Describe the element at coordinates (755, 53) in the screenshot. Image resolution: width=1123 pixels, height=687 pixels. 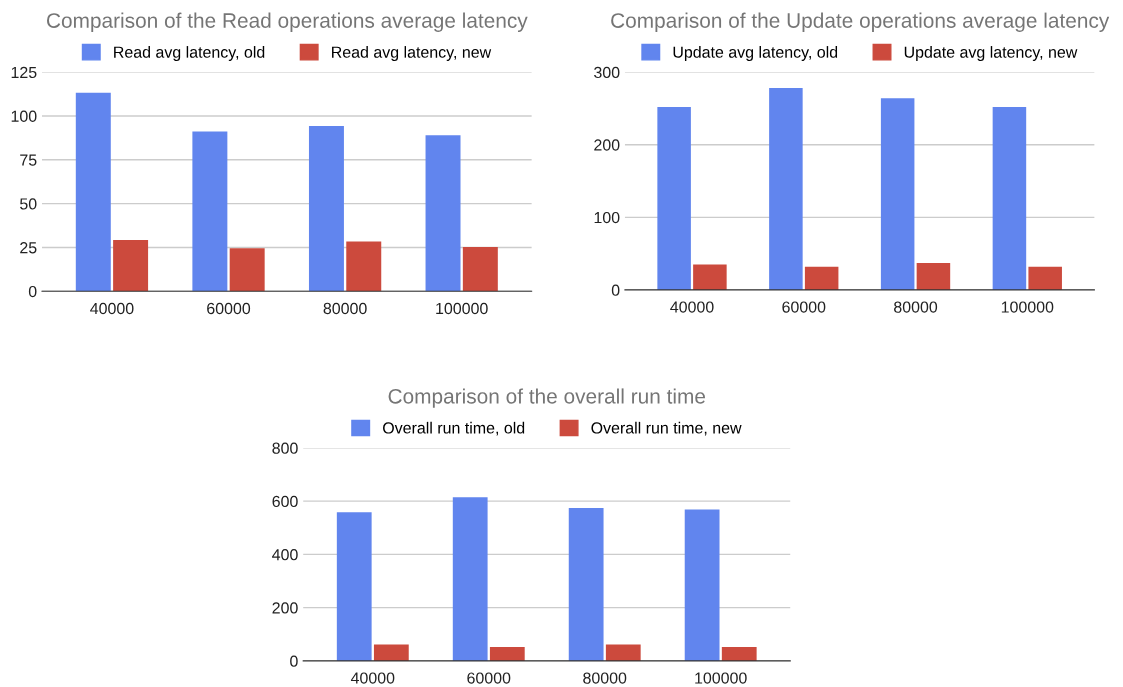
I see `legend-label: Update avg latency, old` at that location.